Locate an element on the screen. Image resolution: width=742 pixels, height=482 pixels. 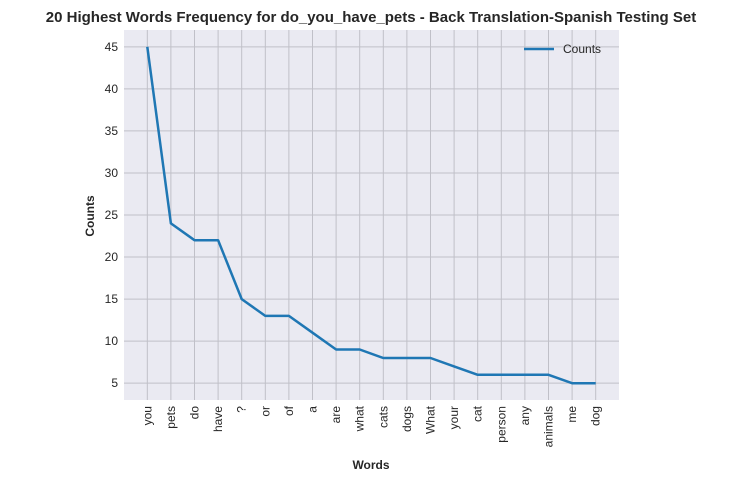
x-tick-label: are is located at coordinates (336, 415).